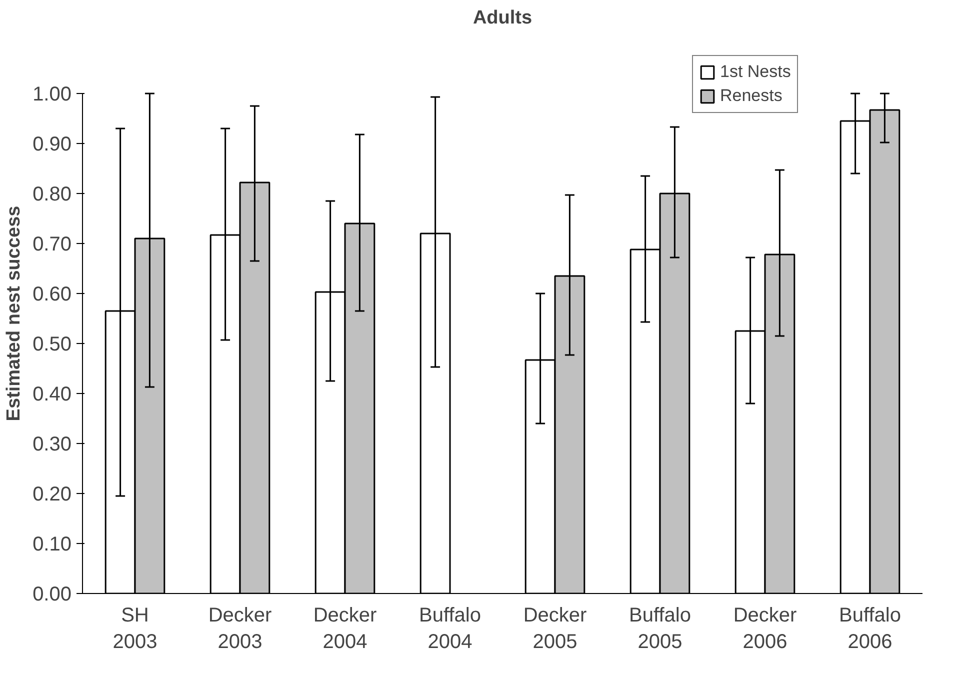 The width and height of the screenshot is (980, 673). Describe the element at coordinates (52, 345) in the screenshot. I see `y-tick-label: 0.50` at that location.